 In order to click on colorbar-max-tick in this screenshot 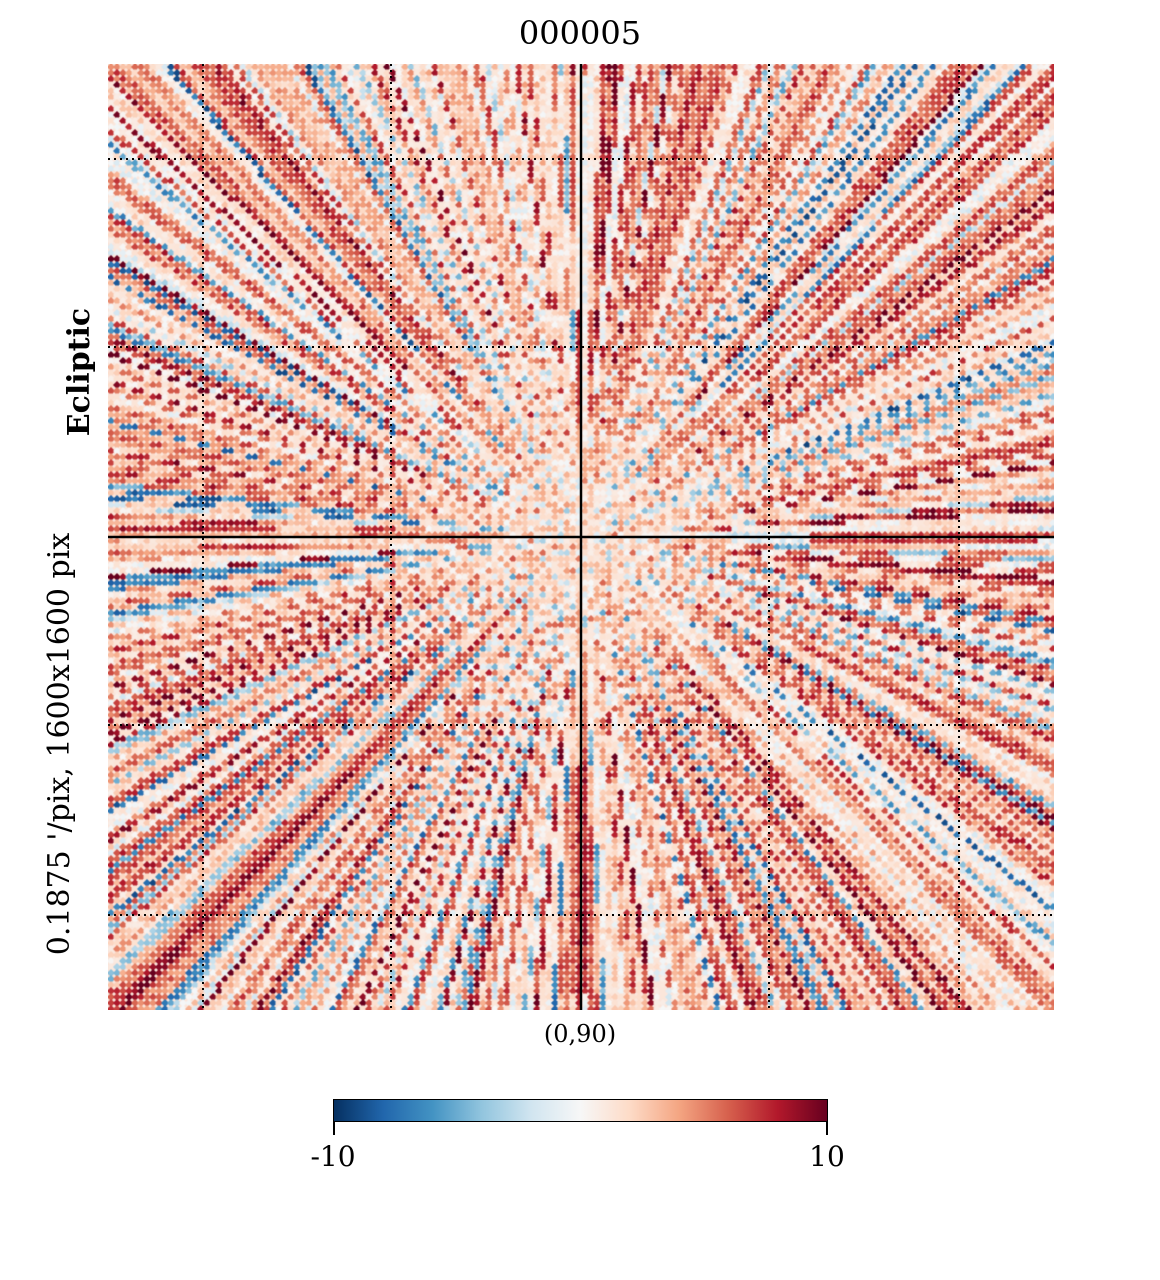, I will do `click(827, 1128)`.